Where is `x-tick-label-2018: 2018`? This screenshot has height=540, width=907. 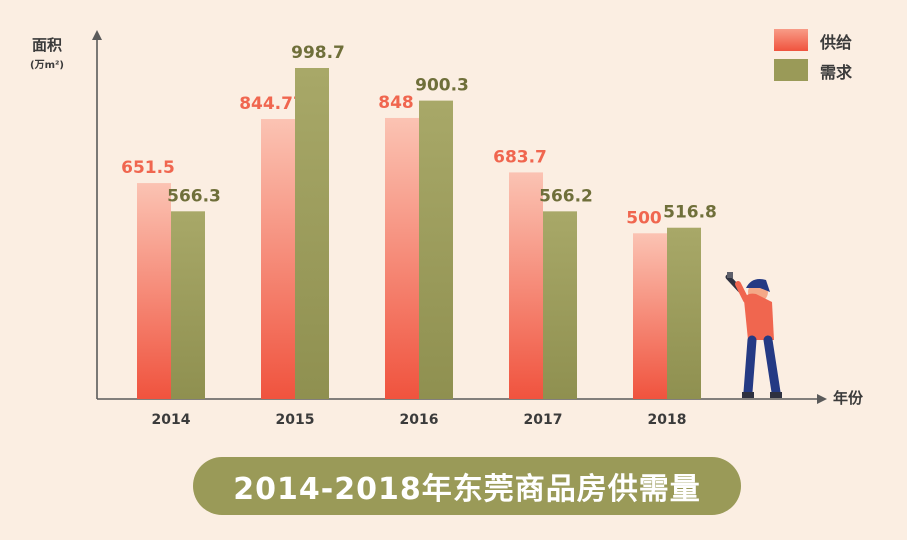
x-tick-label-2018: 2018 is located at coordinates (667, 420).